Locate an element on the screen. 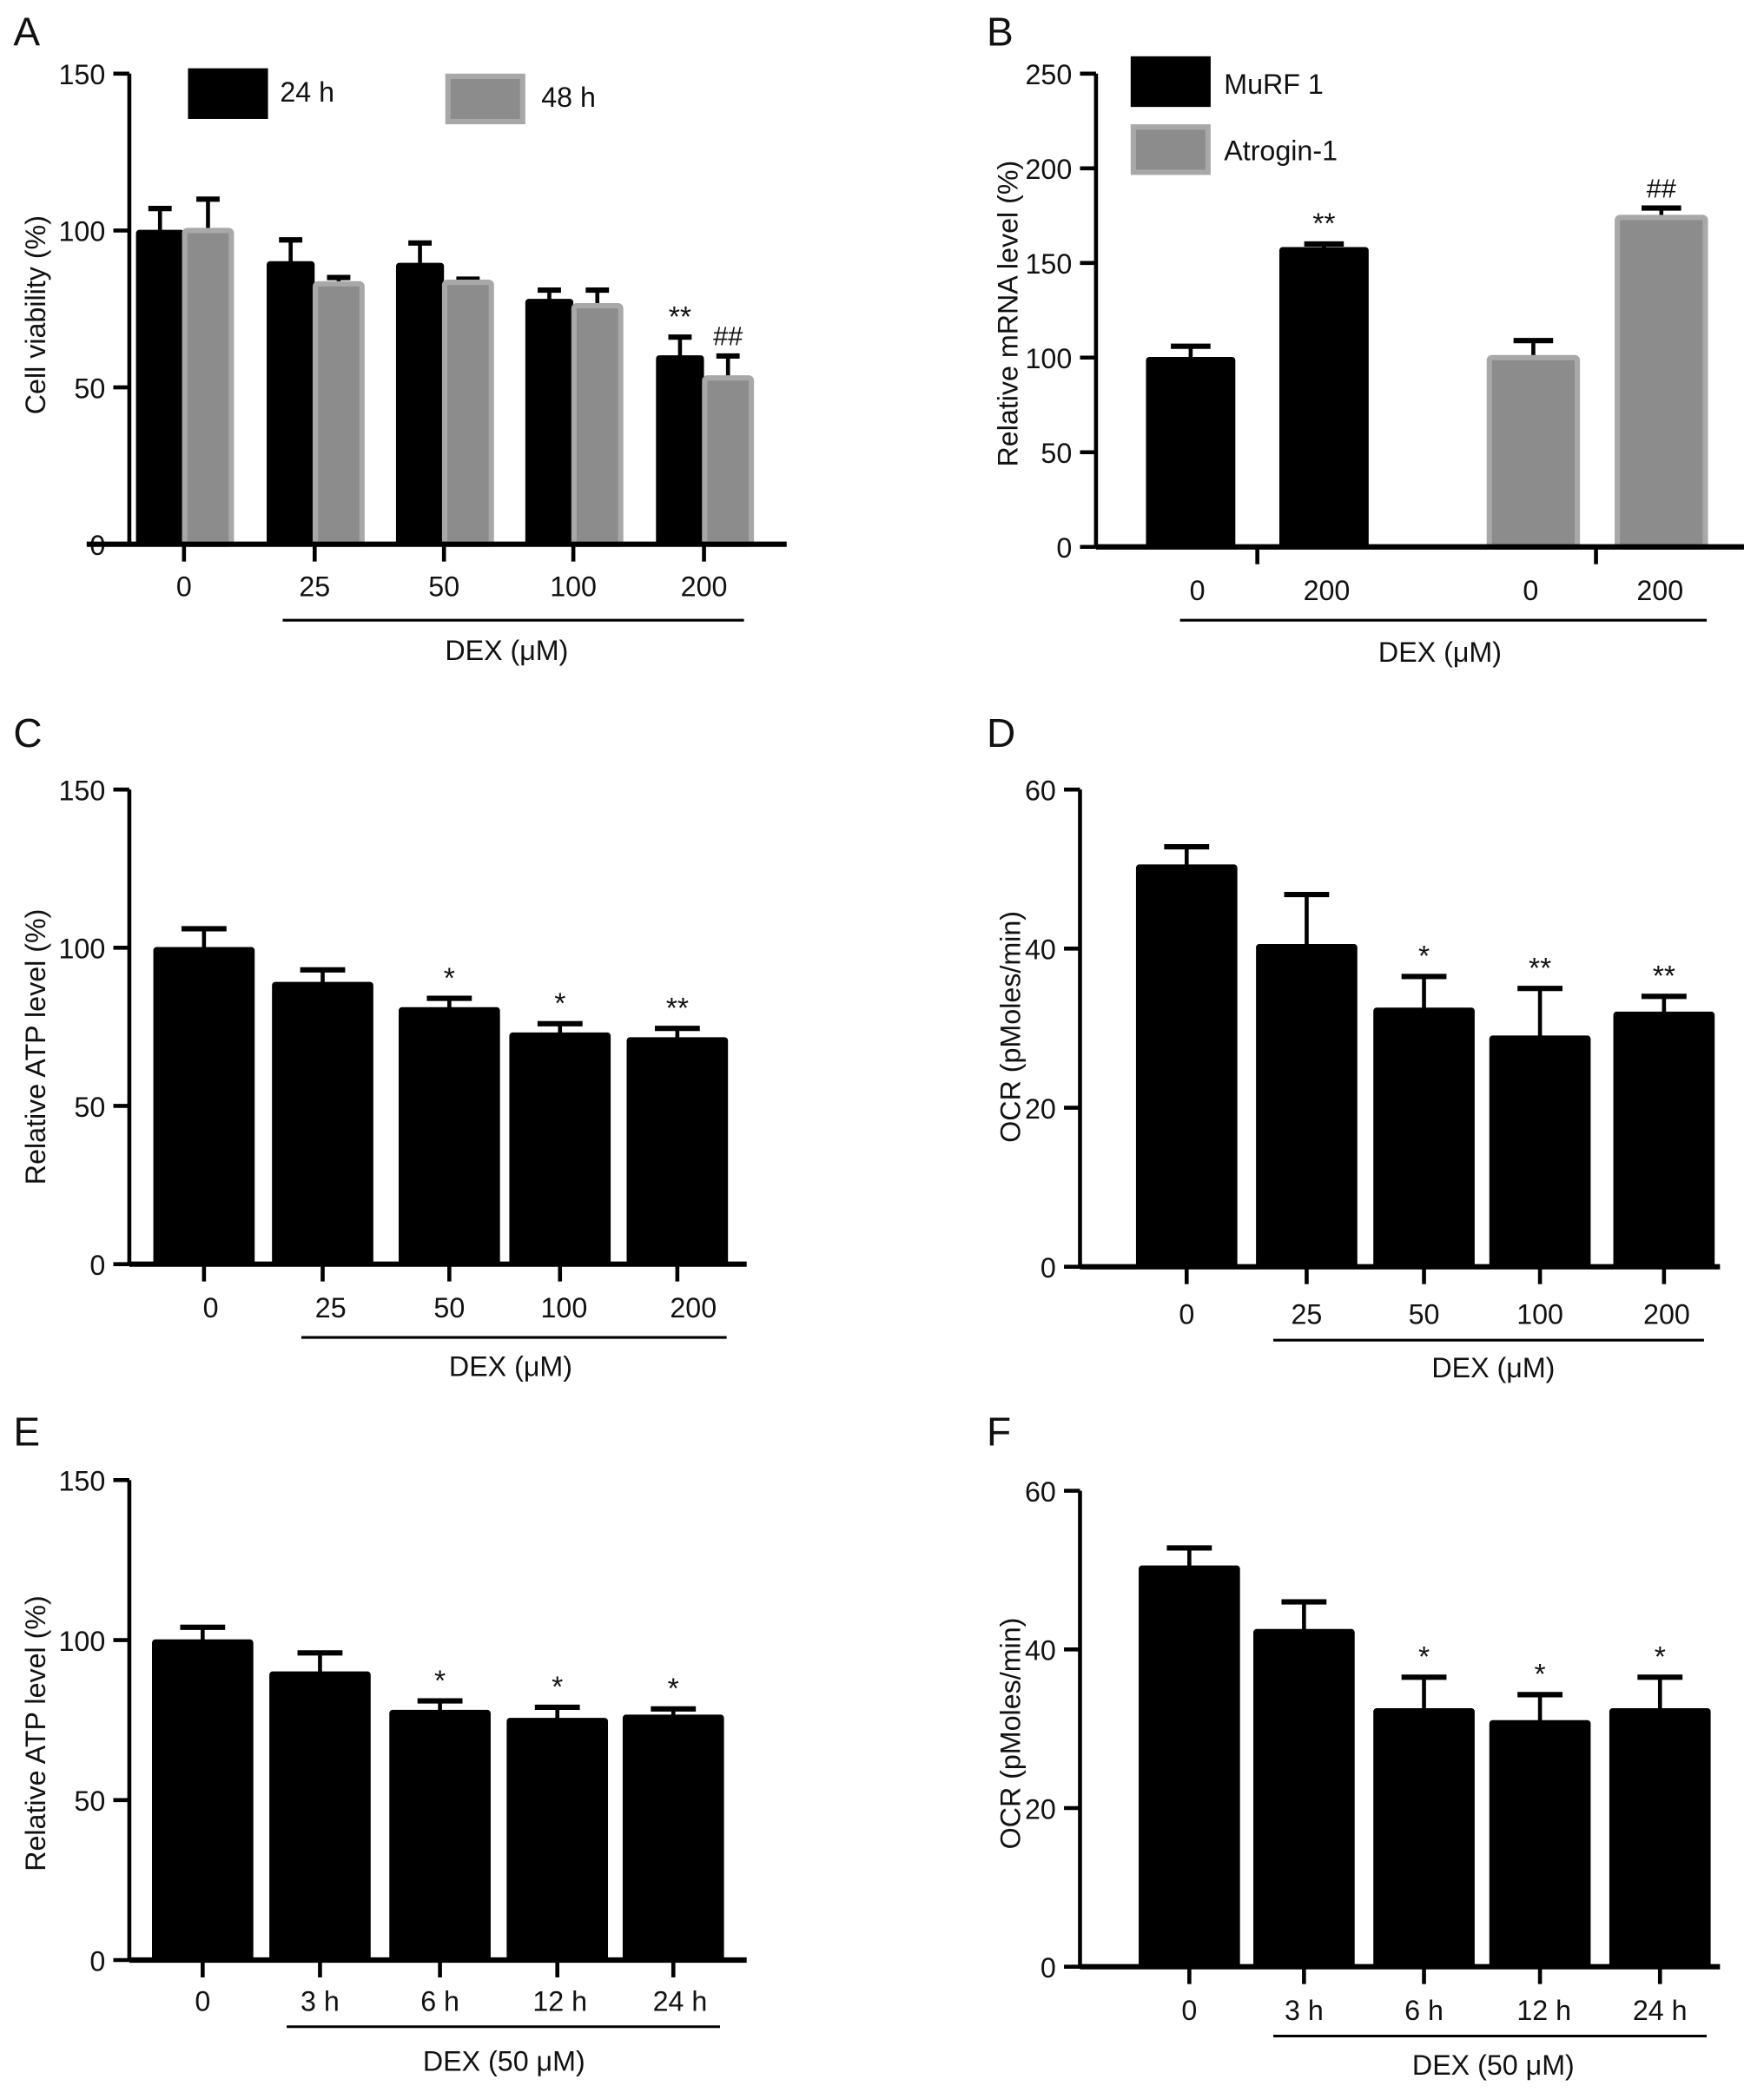 The width and height of the screenshot is (1764, 2099). legend-label: MuRF 1 is located at coordinates (1274, 84).